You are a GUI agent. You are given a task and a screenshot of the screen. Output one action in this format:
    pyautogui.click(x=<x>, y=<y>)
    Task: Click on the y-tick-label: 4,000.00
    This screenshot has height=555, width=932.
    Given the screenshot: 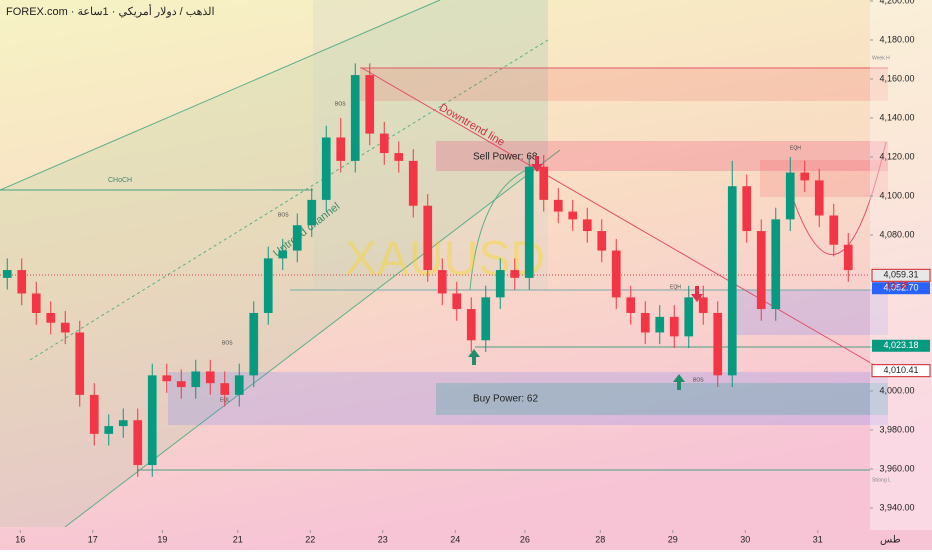 What is the action you would take?
    pyautogui.click(x=896, y=390)
    